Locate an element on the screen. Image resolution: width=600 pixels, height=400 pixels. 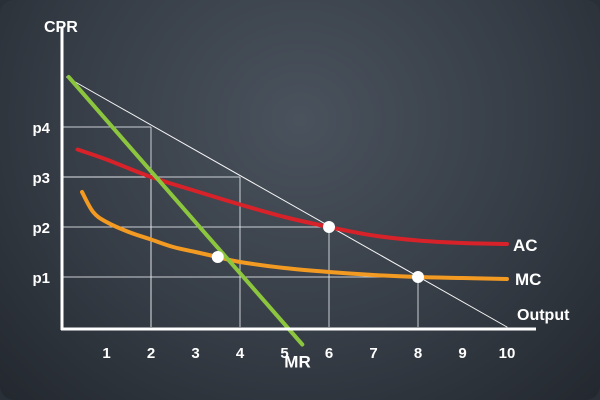
x-tick-label-3: 3 is located at coordinates (195, 353).